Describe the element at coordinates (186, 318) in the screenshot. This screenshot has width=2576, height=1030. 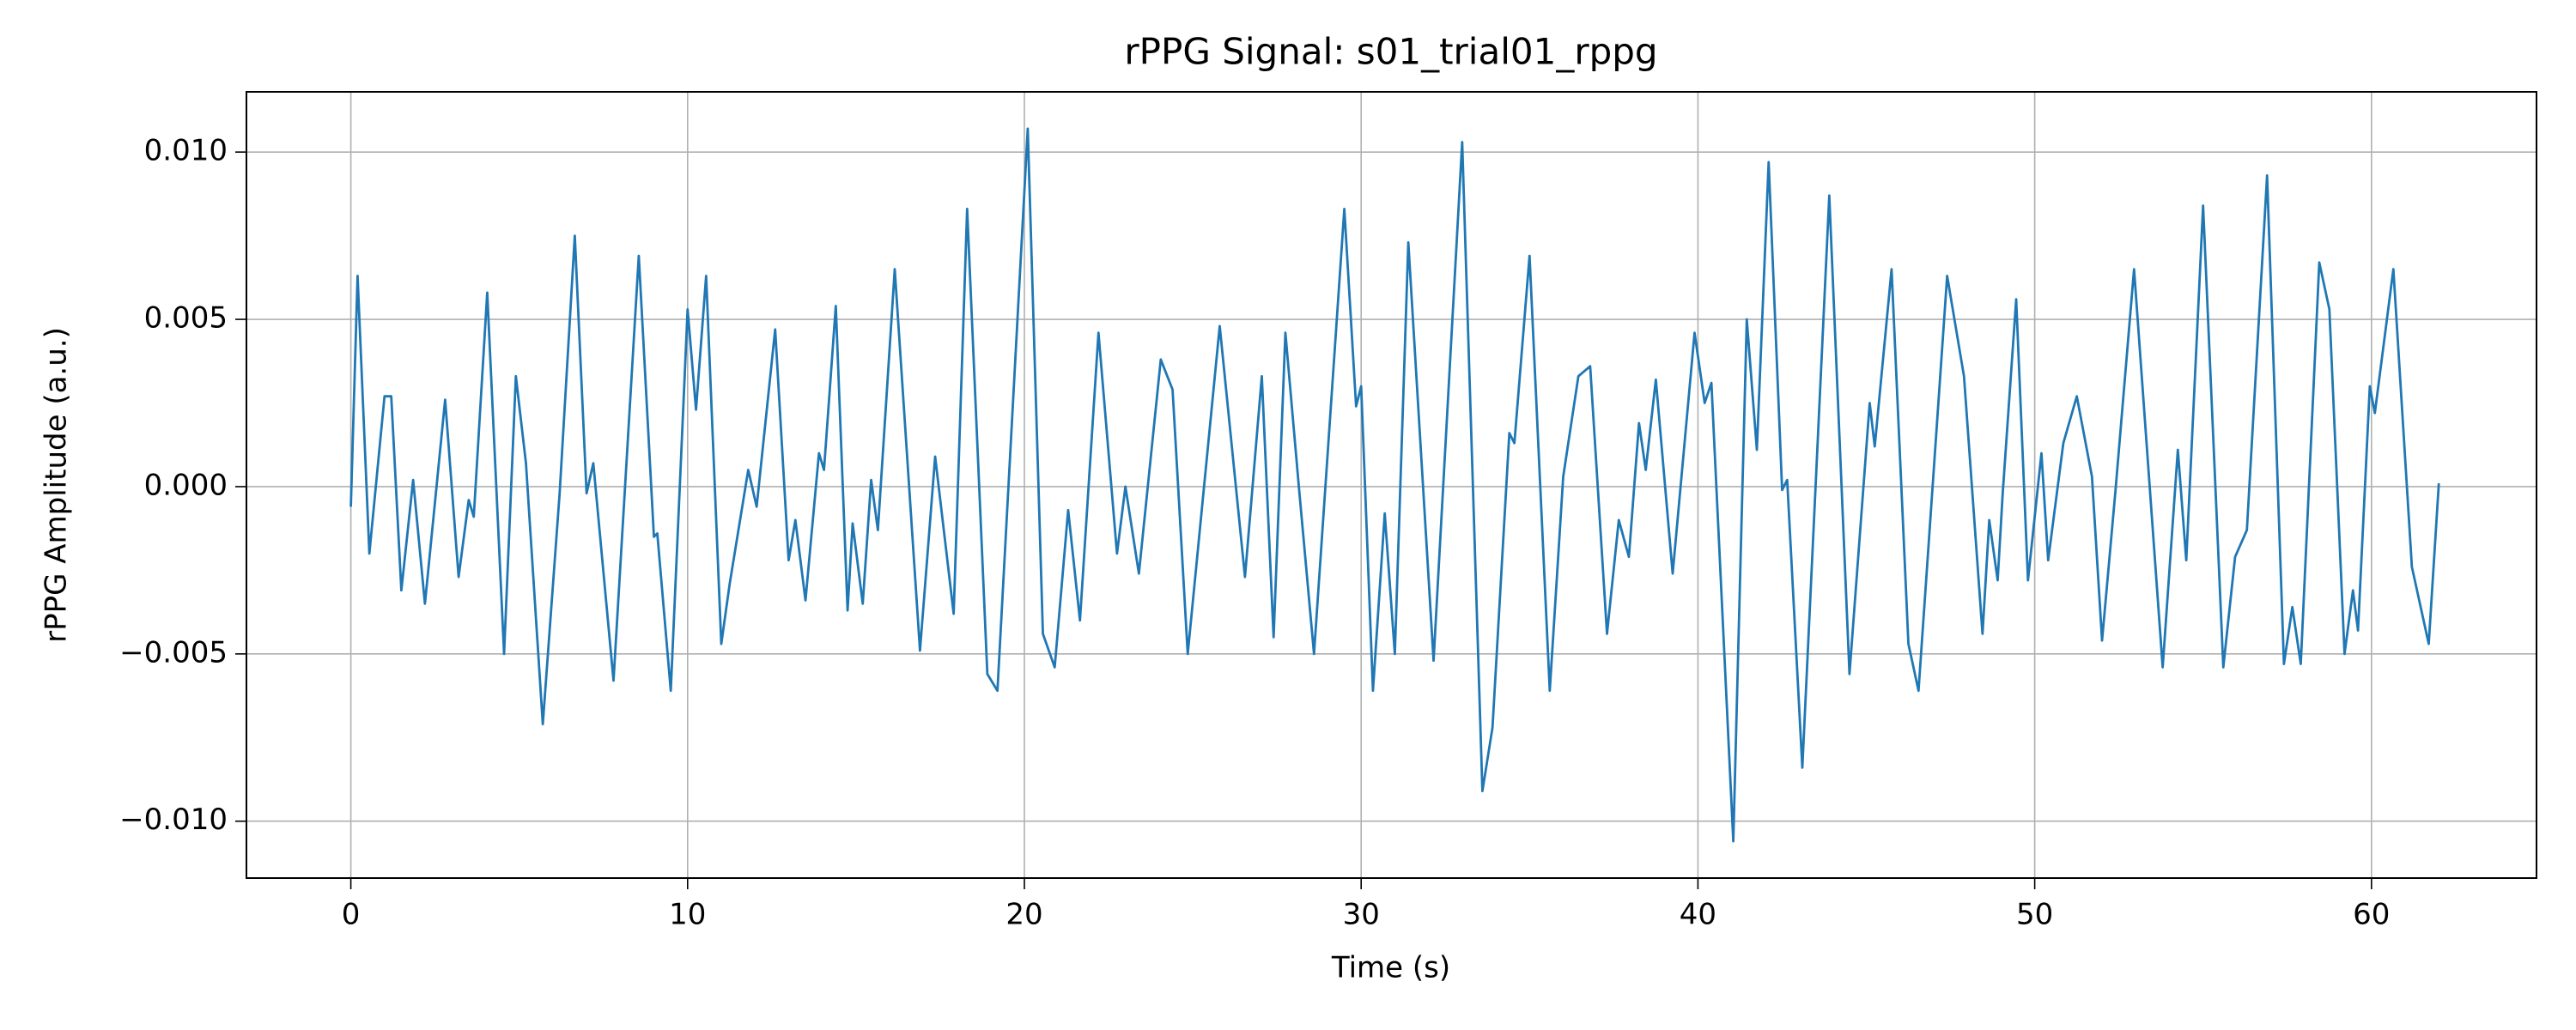
I see `y-tick-label: 0.005` at that location.